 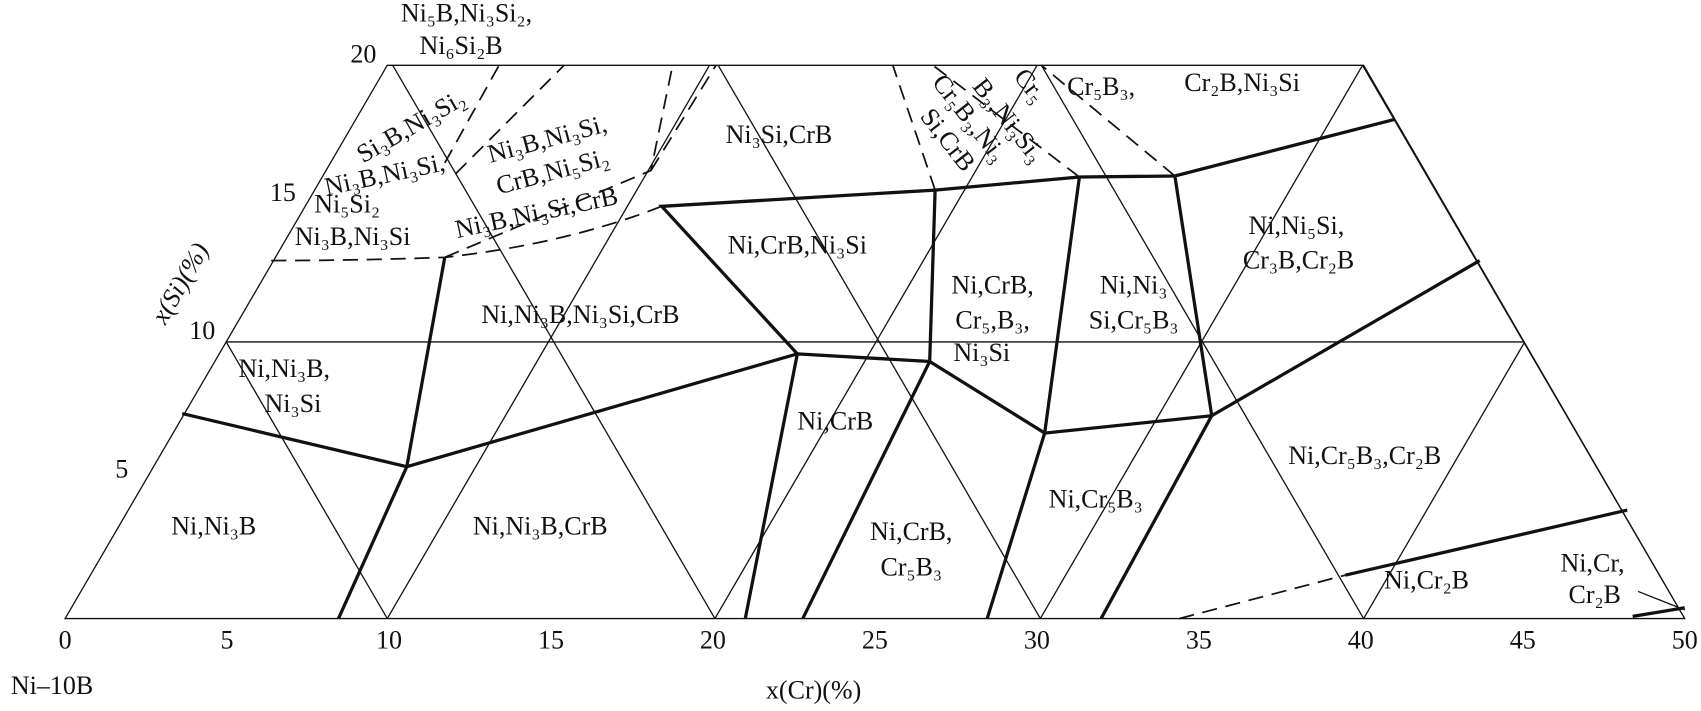 What do you see at coordinates (551, 639) in the screenshot?
I see `x-tick-label: 15` at bounding box center [551, 639].